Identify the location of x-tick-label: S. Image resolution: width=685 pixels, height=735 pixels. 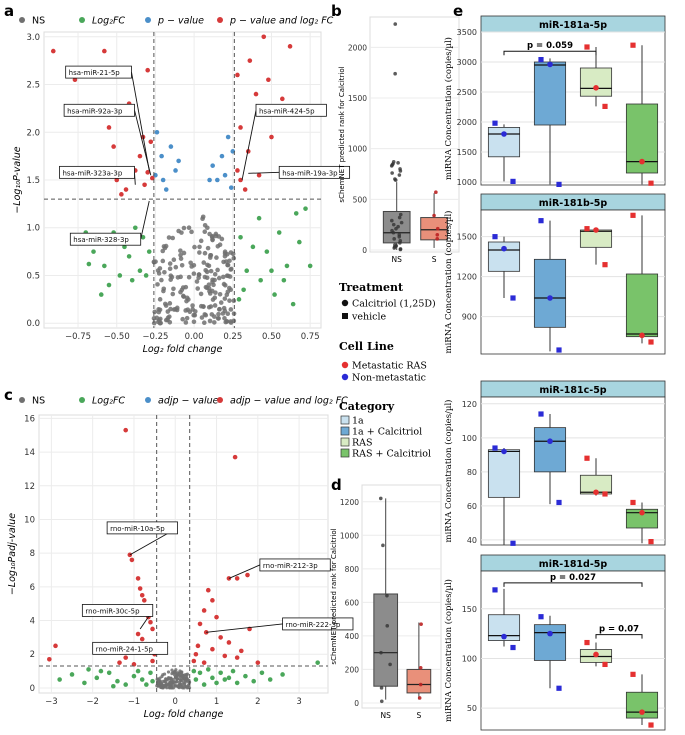
(434, 259).